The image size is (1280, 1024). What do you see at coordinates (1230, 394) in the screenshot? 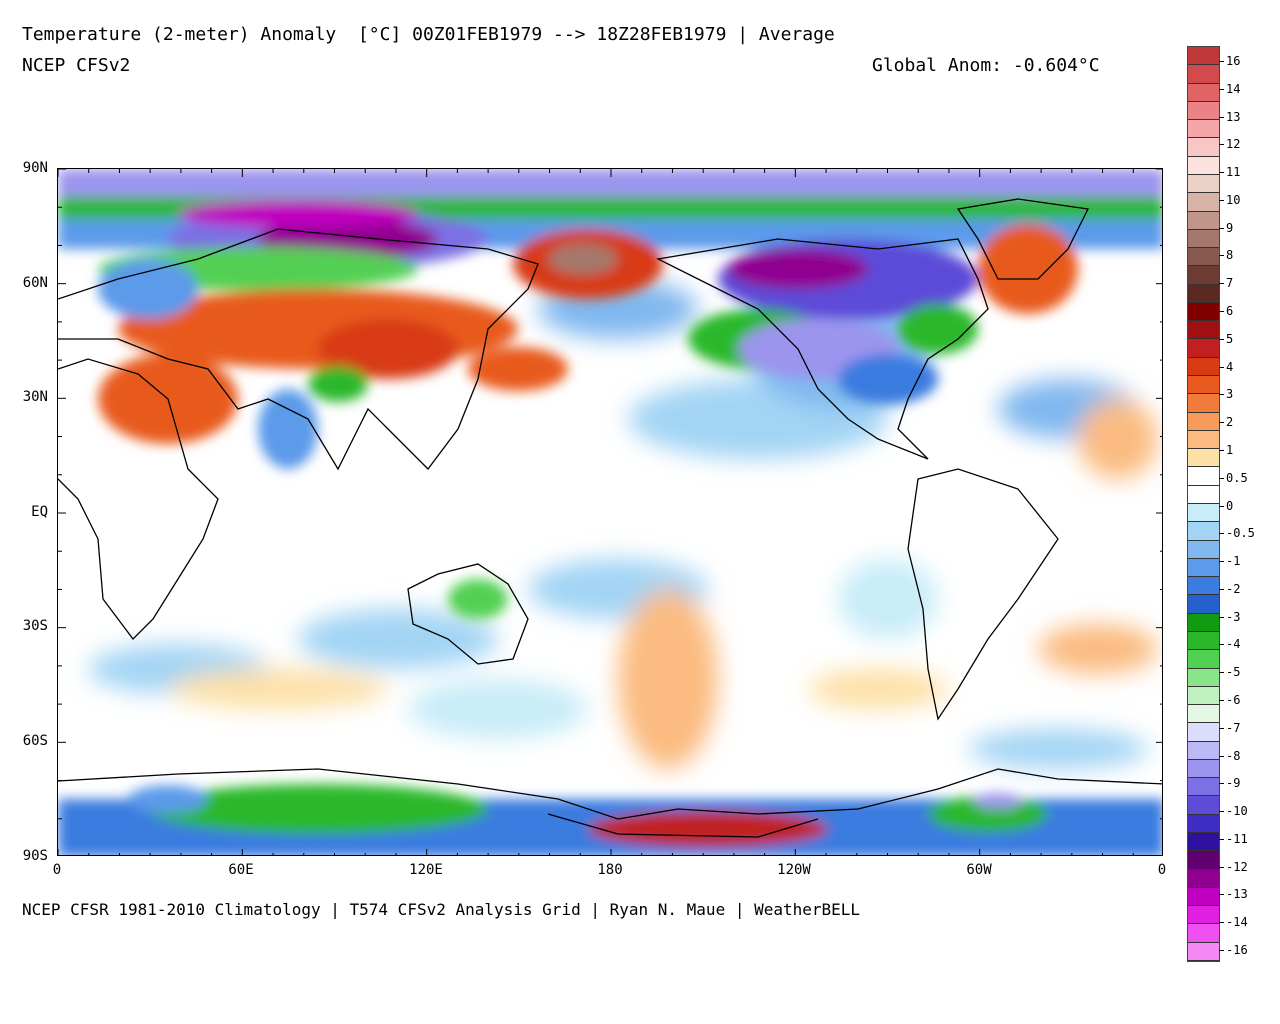
I see `colorbar-label: 3` at bounding box center [1230, 394].